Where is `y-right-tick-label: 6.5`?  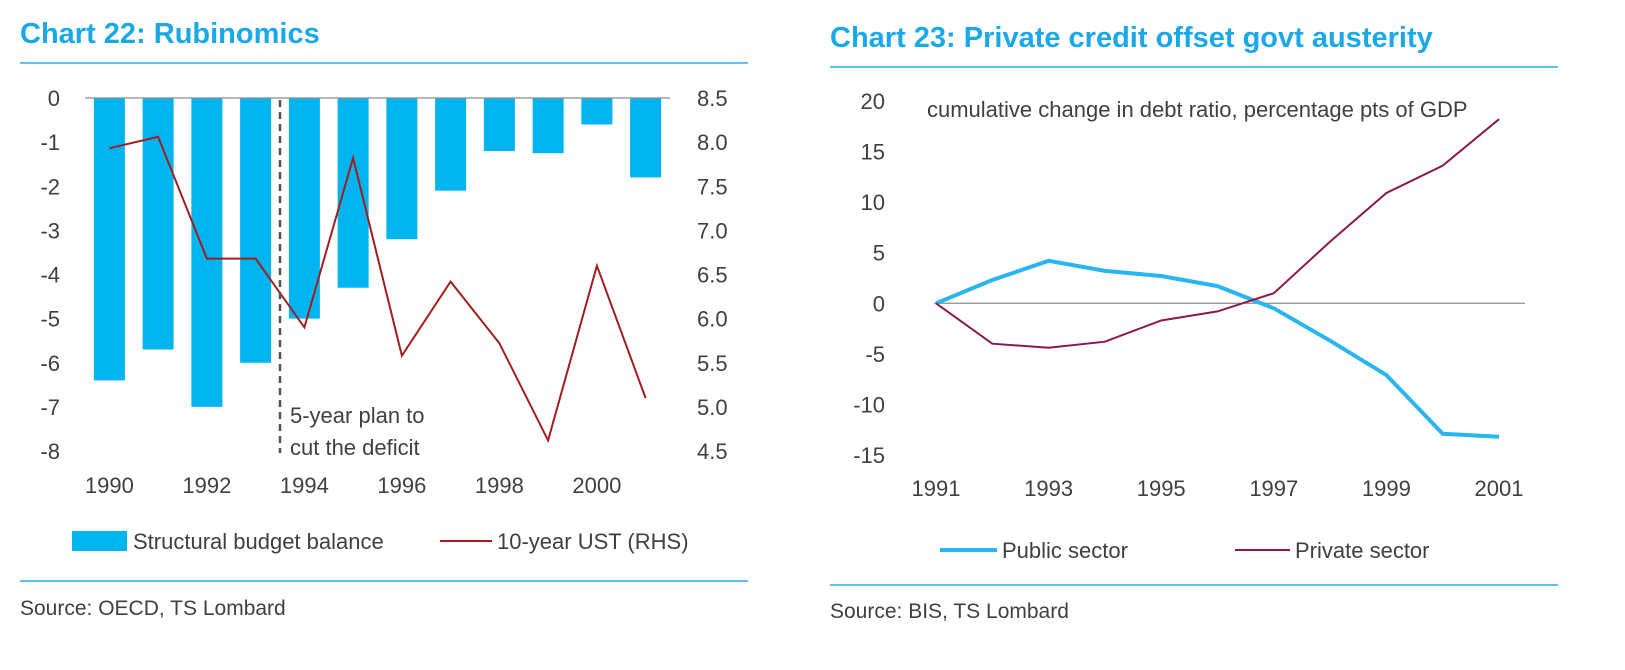 y-right-tick-label: 6.5 is located at coordinates (712, 275).